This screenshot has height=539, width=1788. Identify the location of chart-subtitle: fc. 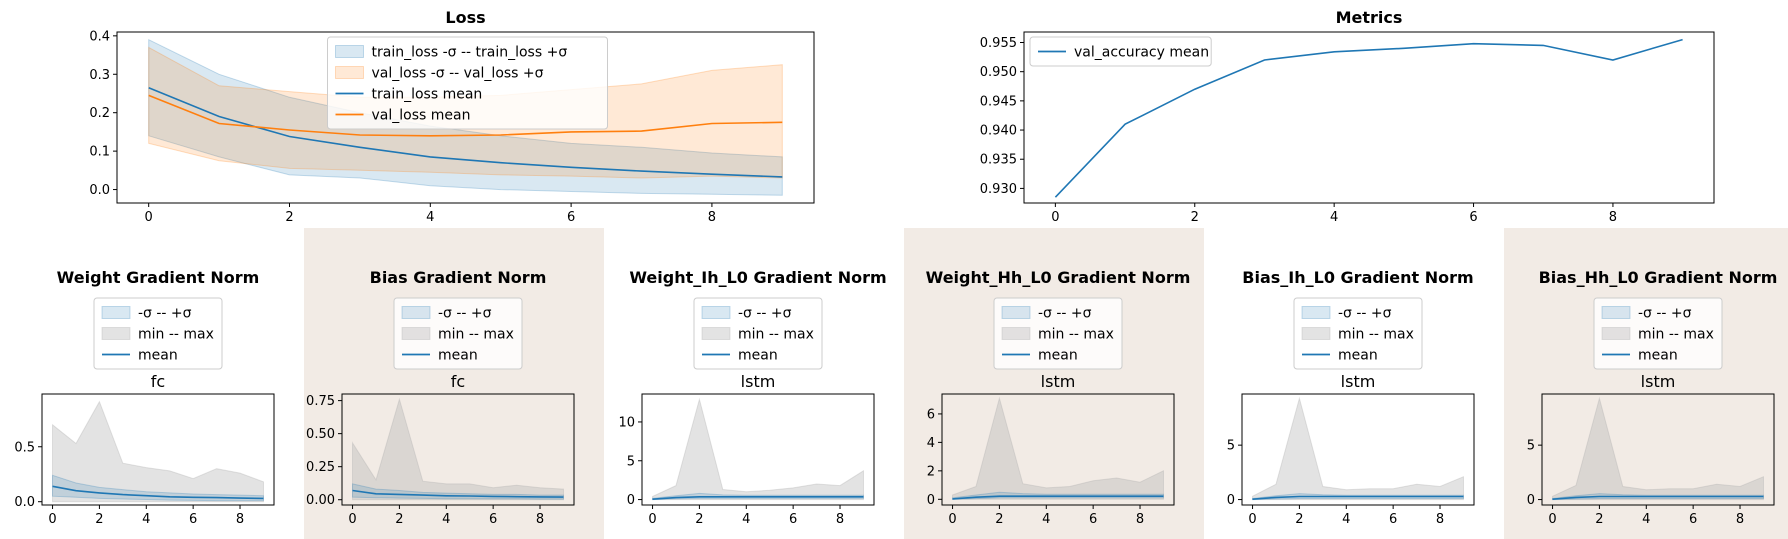
(158, 381).